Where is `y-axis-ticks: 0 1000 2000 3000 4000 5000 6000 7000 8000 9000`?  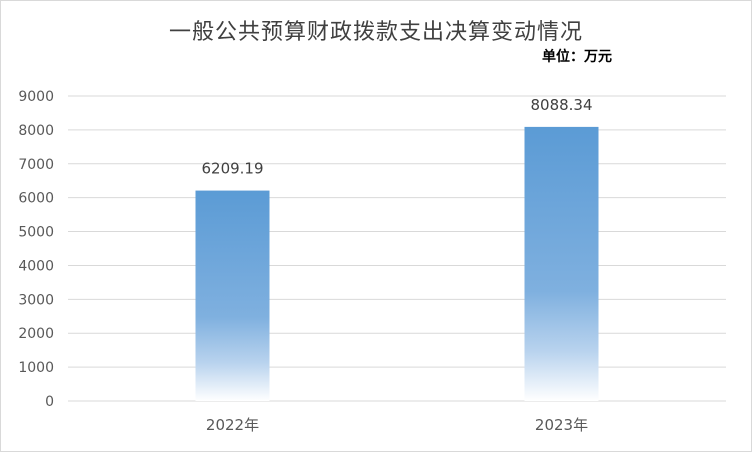
y-axis-ticks: 0 1000 2000 3000 4000 5000 6000 7000 8000 9000 is located at coordinates (36, 249).